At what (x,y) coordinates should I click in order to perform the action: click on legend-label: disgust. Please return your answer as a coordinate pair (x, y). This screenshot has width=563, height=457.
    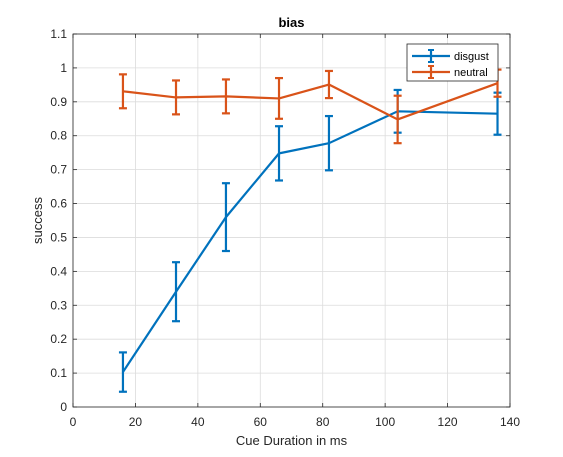
    Looking at the image, I should click on (471, 57).